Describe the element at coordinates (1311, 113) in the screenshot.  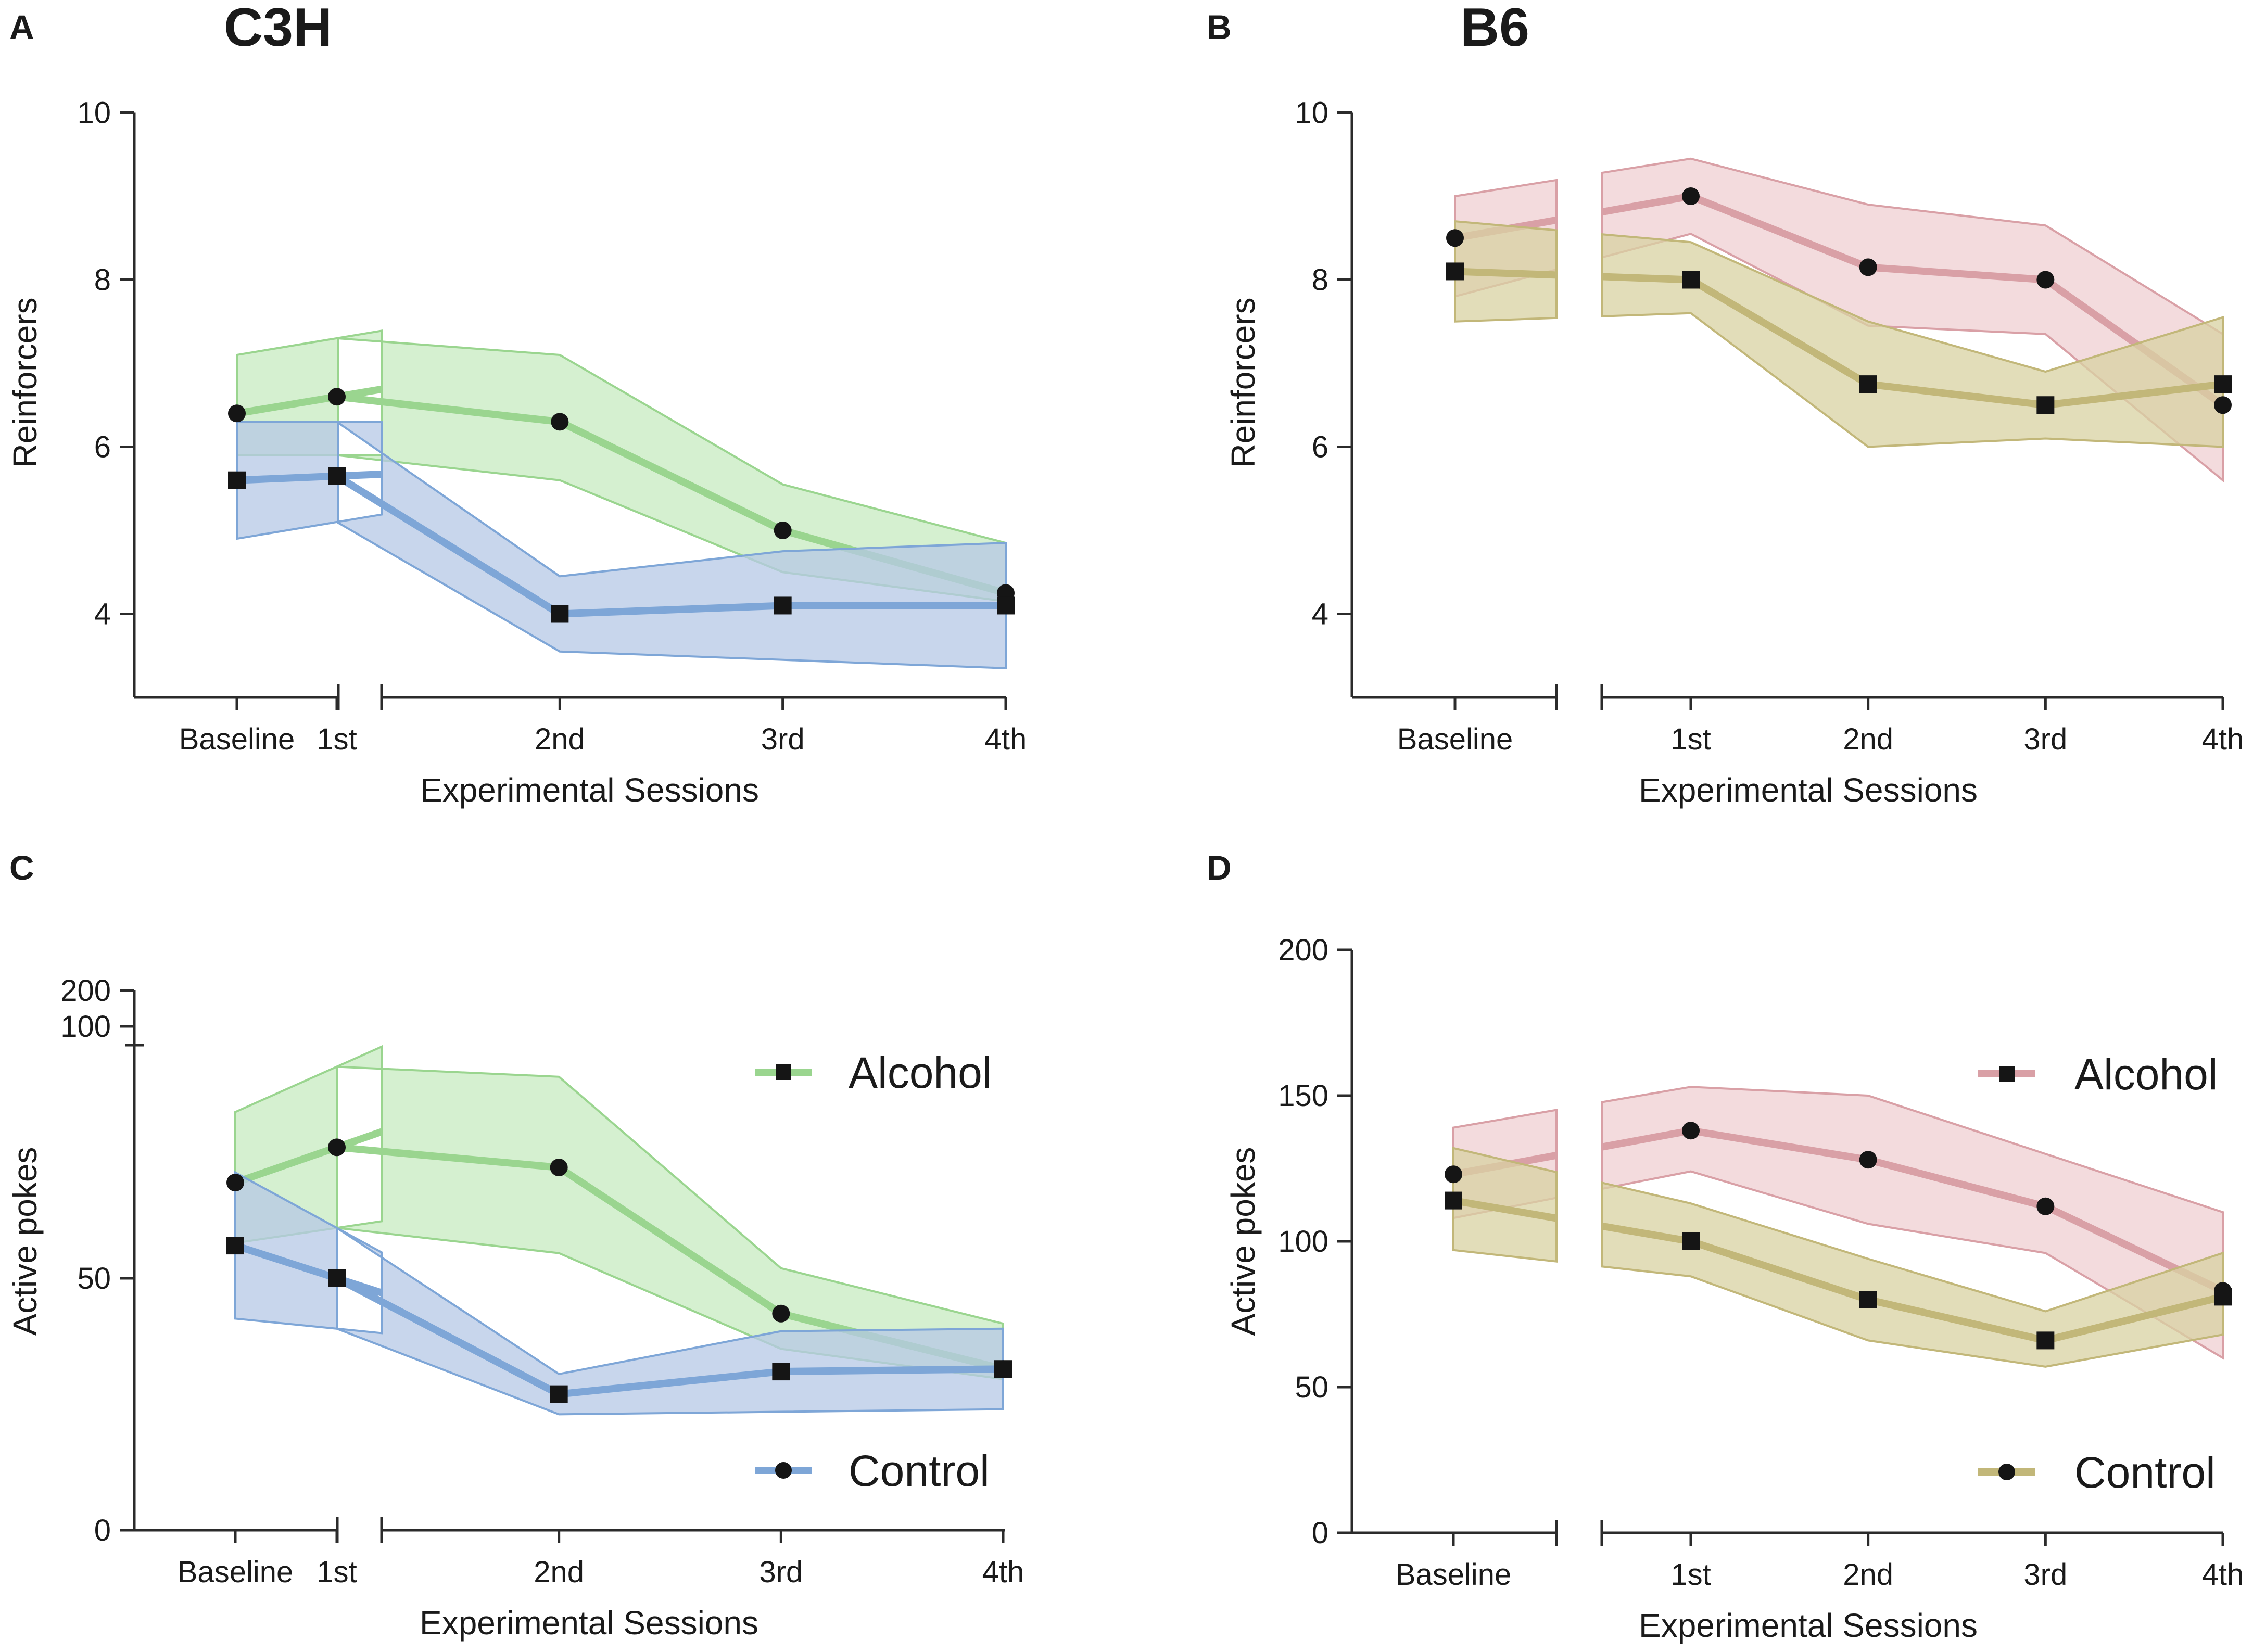
I see `y-tick-label-10: 10` at that location.